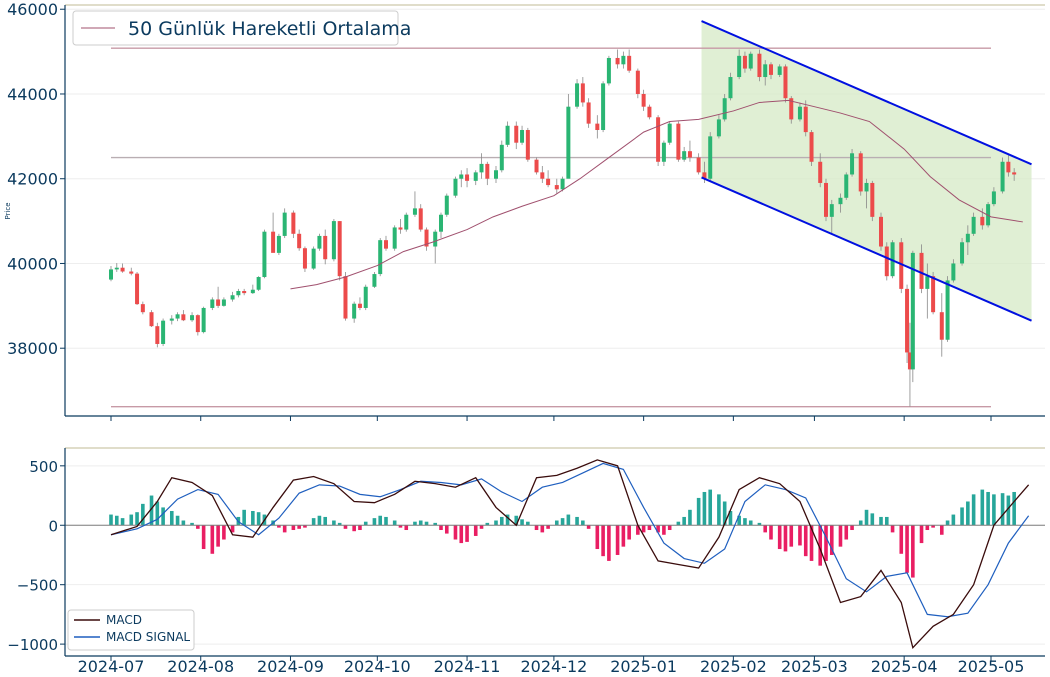 The image size is (1050, 677). I want to click on x-tick-label: 2024-12, so click(553, 666).